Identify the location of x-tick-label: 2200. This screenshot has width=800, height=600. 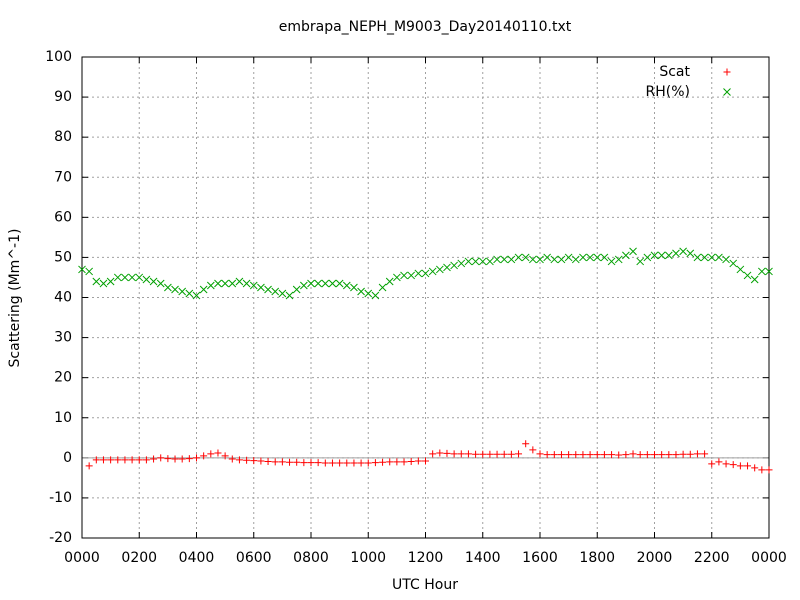
(712, 558).